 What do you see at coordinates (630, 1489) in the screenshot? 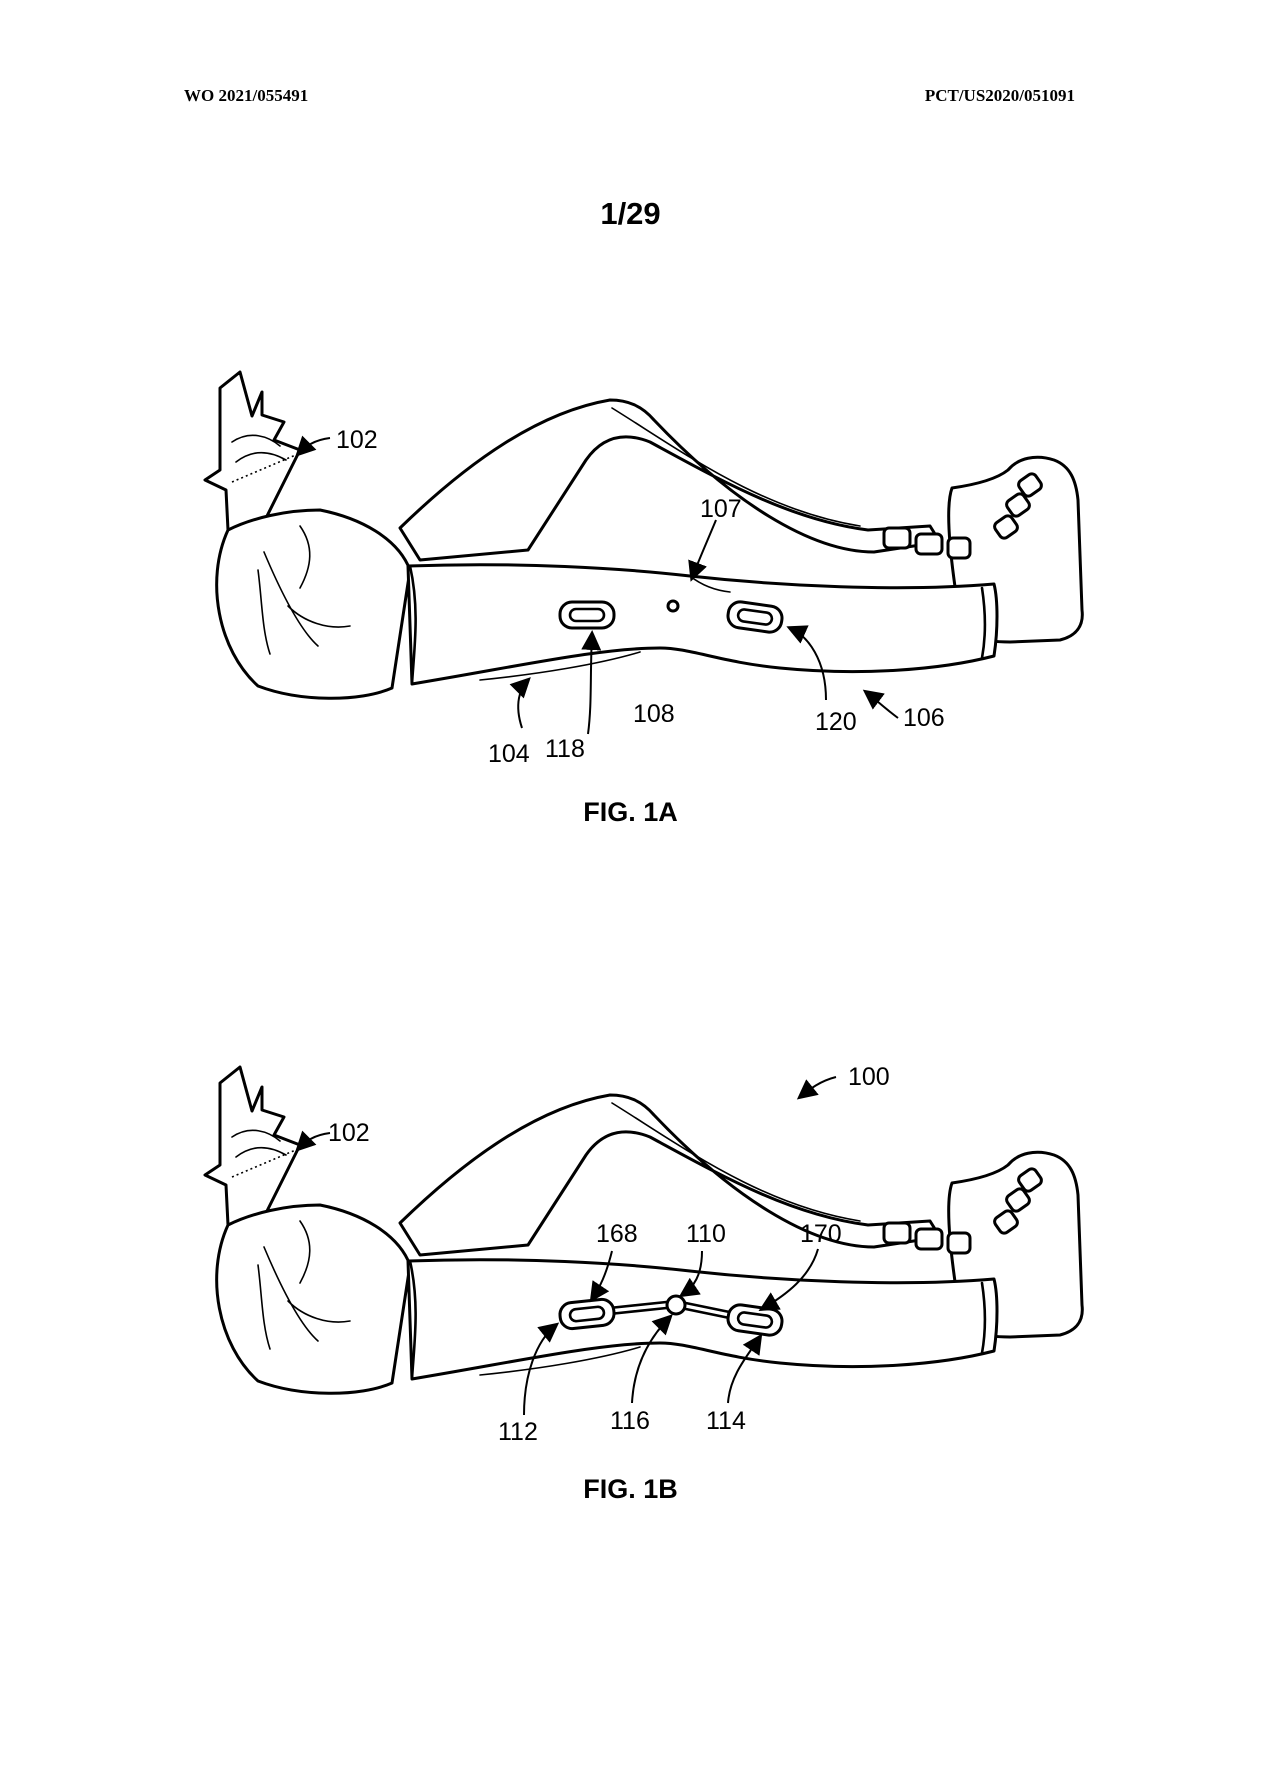
I see `figure-1b-caption: FIG. 1B` at bounding box center [630, 1489].